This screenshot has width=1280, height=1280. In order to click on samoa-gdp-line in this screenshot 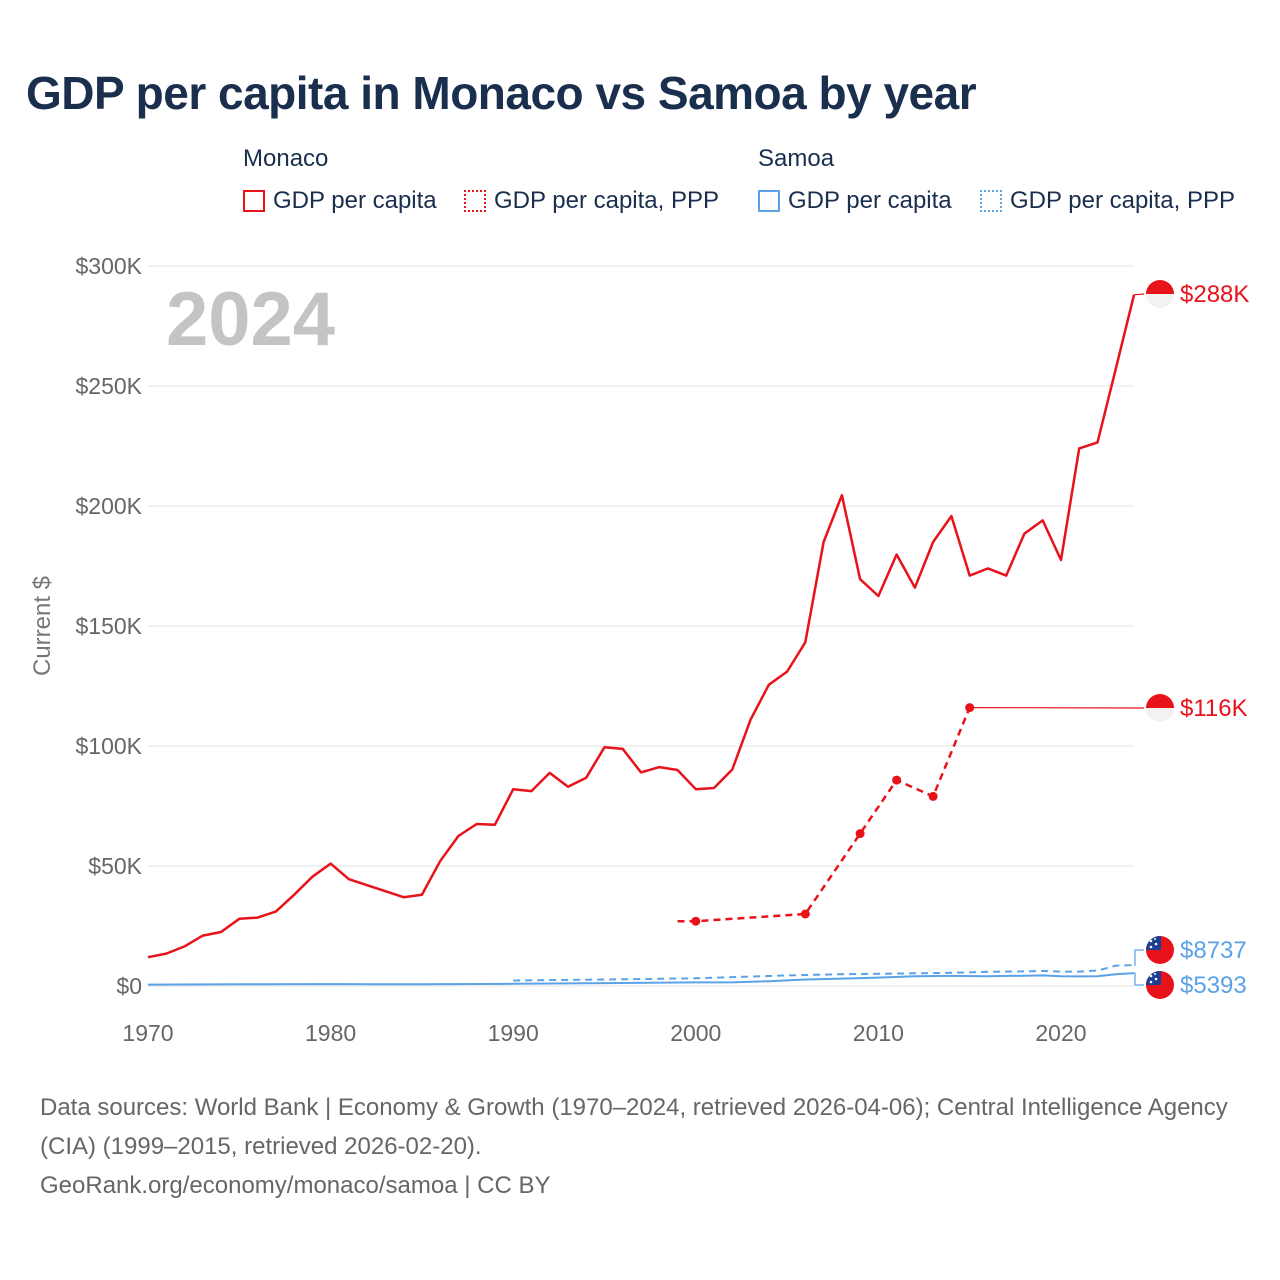, I will do `click(641, 979)`.